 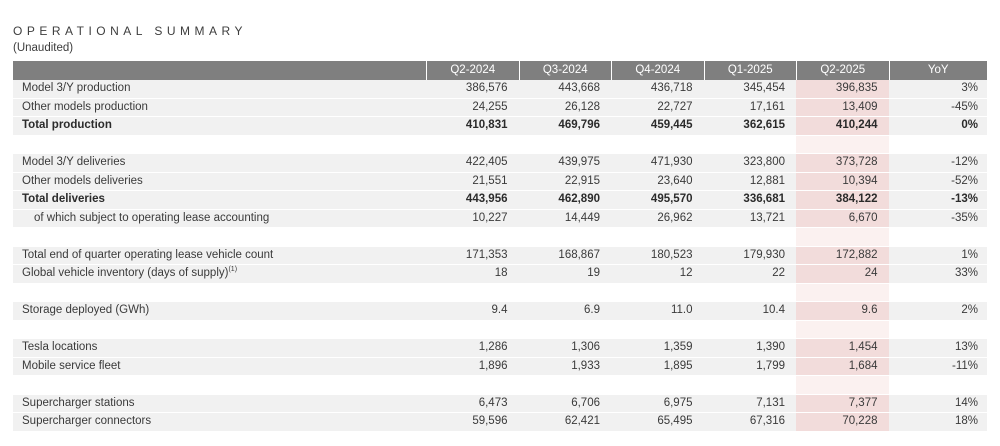 I want to click on yoy-cell: -52%, so click(x=964, y=180).